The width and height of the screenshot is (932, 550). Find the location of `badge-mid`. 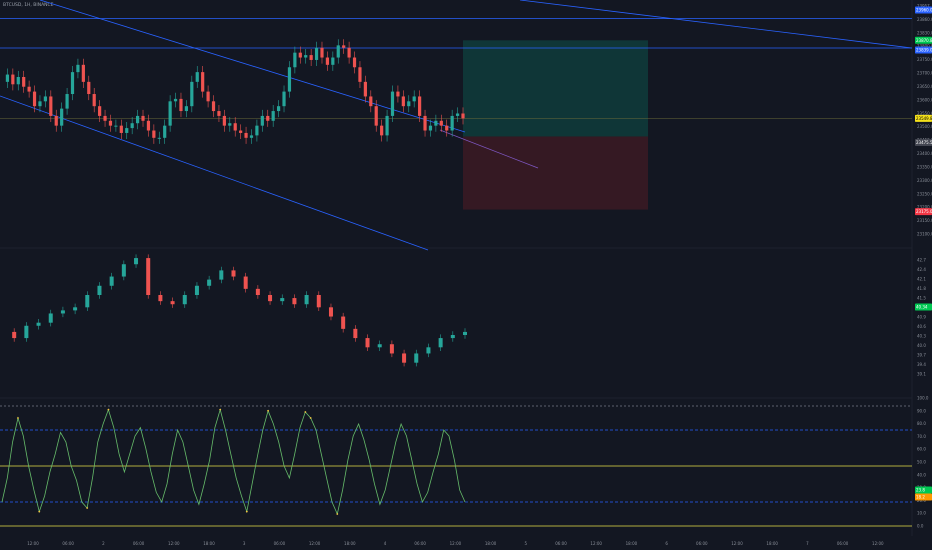

badge-mid is located at coordinates (923, 307).